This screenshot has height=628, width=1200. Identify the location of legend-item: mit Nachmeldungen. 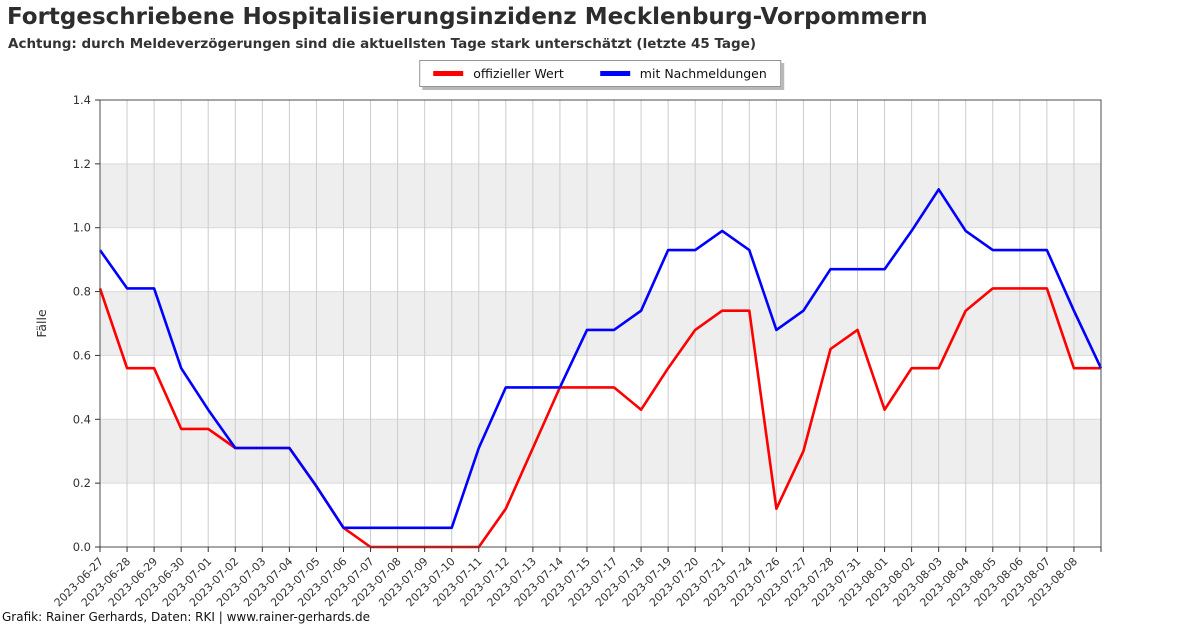
(683, 73).